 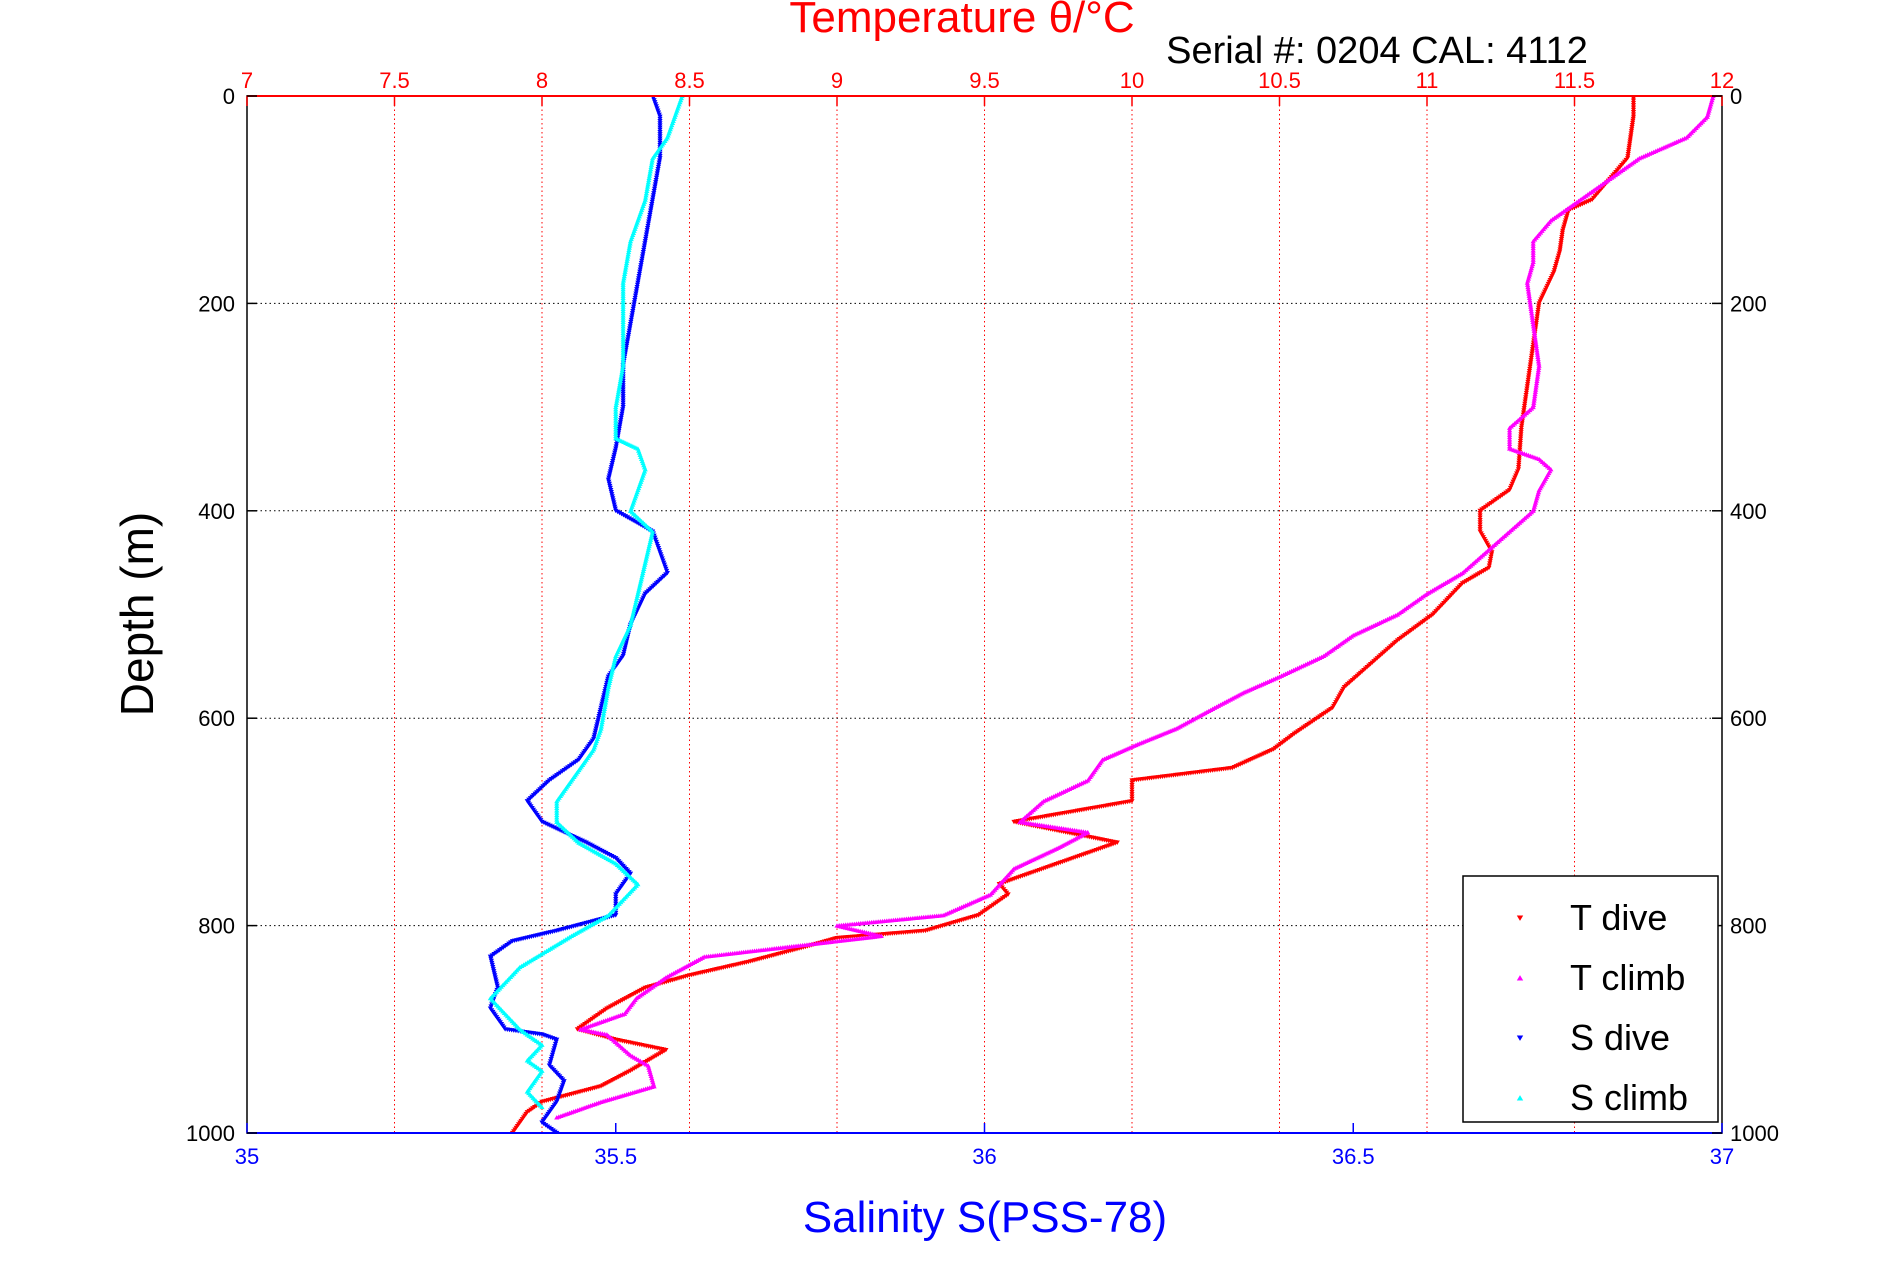 What do you see at coordinates (1627, 977) in the screenshot?
I see `legend-label: T climb` at bounding box center [1627, 977].